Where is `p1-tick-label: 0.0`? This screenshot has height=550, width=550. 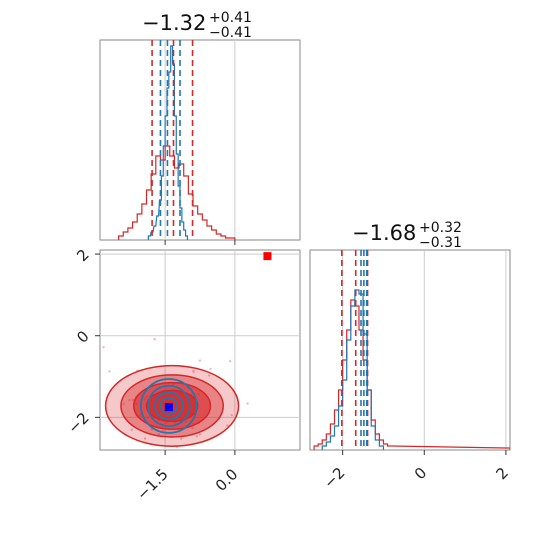
p1-tick-label: 0.0 is located at coordinates (227, 480).